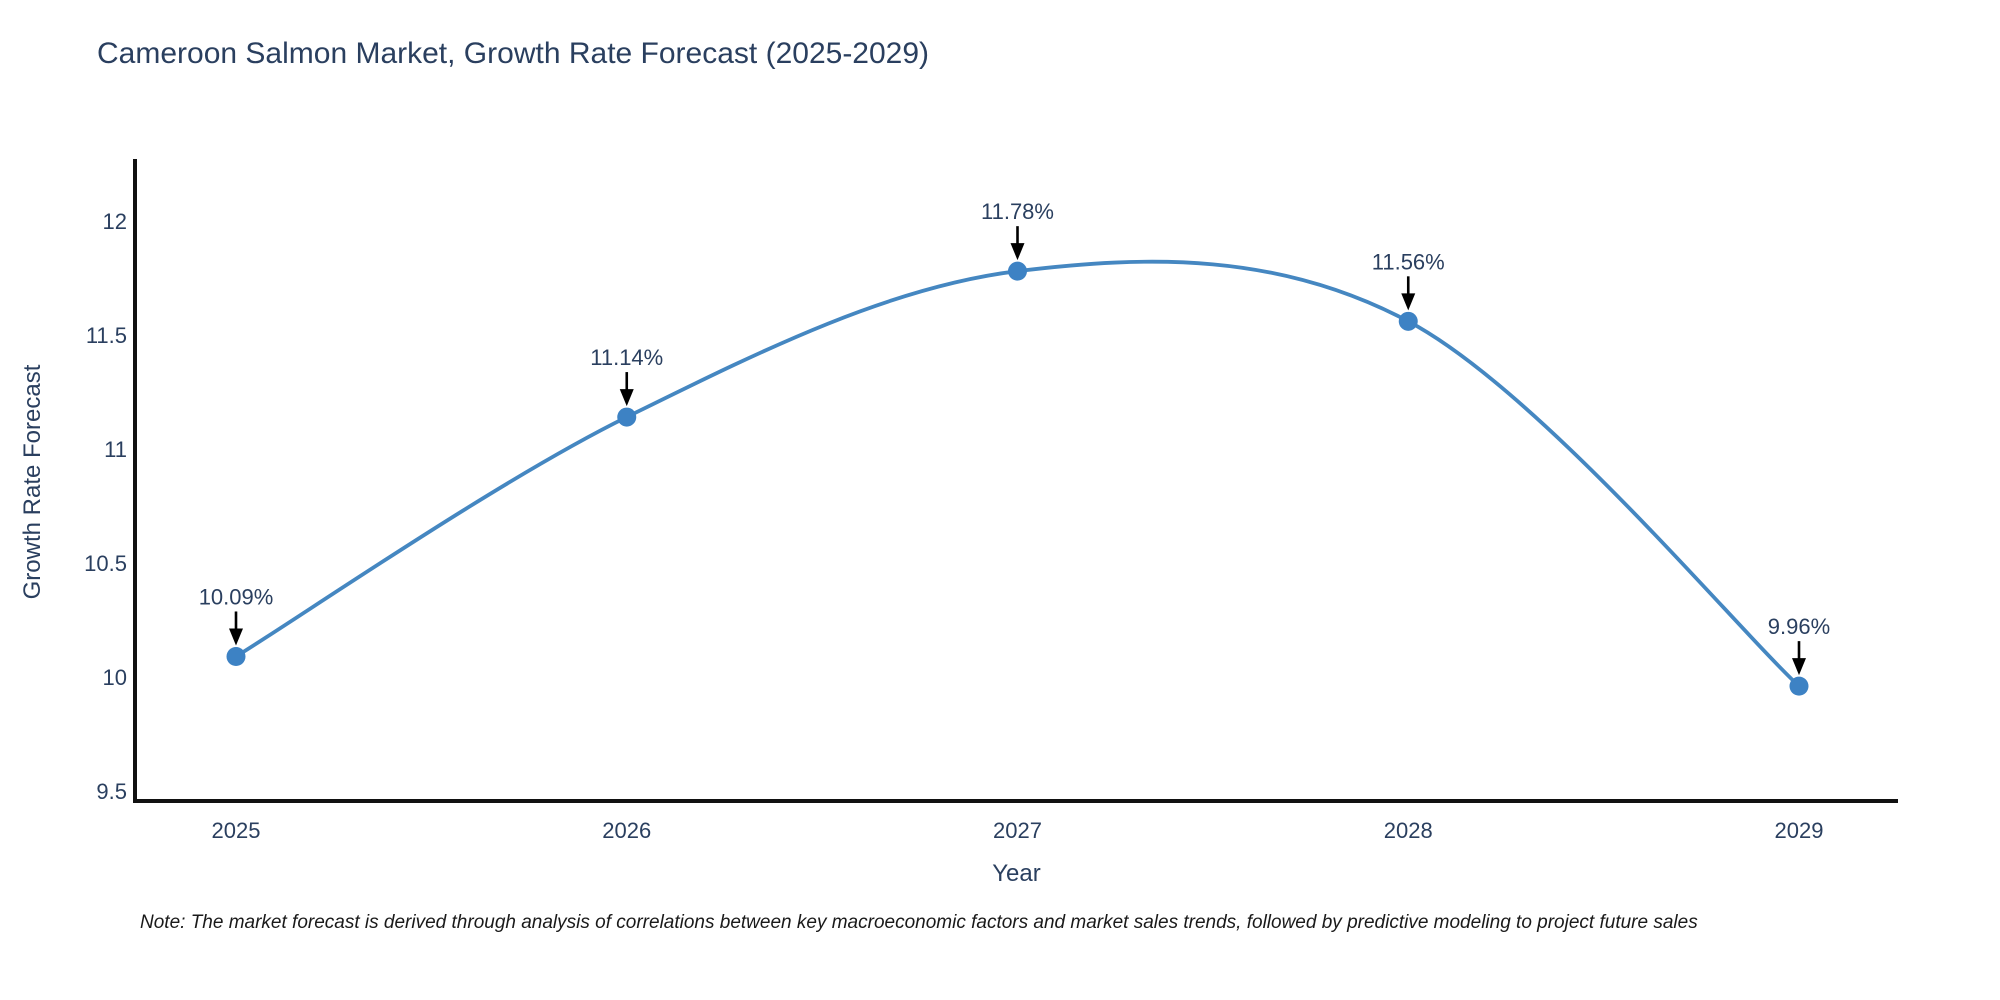 The width and height of the screenshot is (2000, 1000). I want to click on y-tick-label: 11.5, so click(106, 335).